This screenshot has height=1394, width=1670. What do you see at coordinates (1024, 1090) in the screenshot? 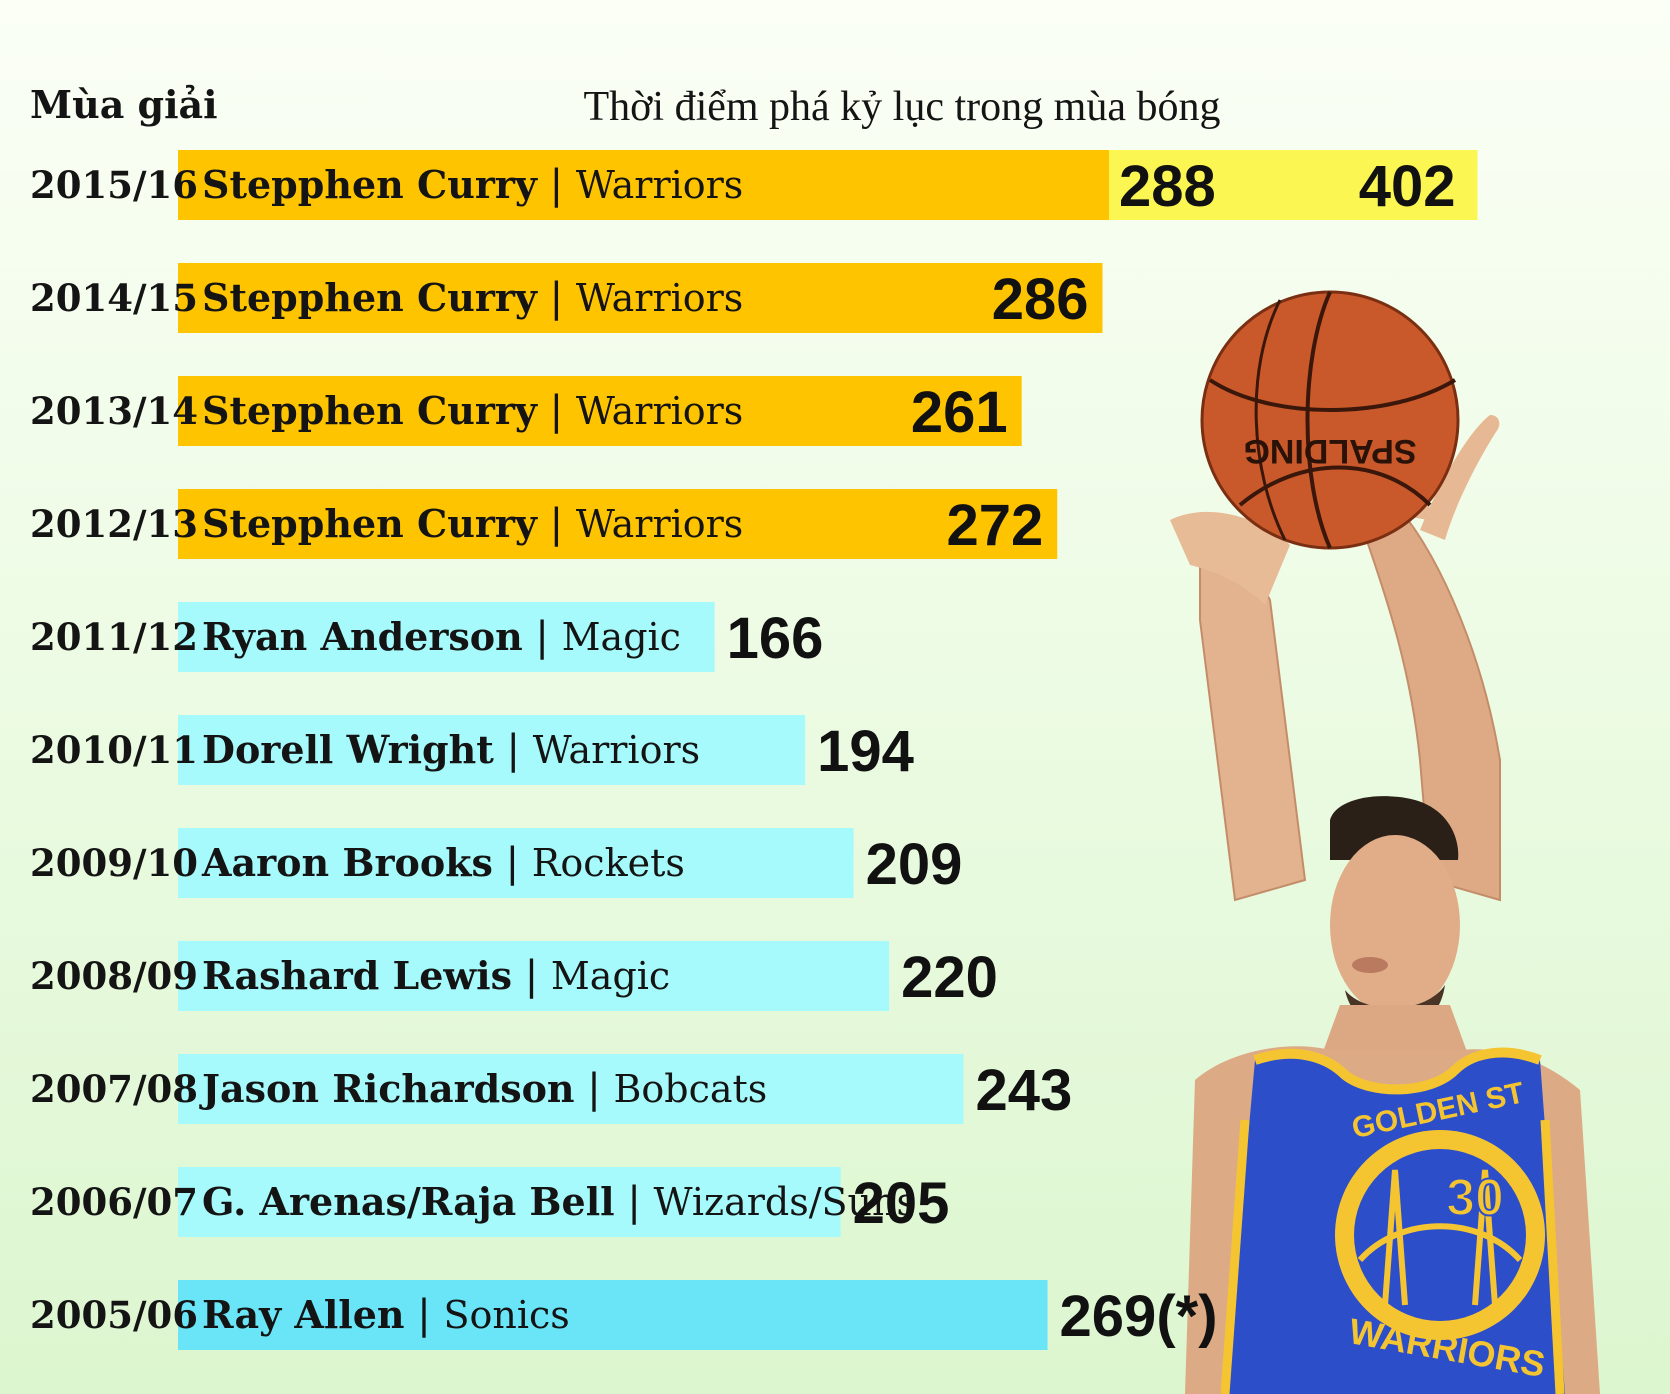
I see `data-label: 243` at bounding box center [1024, 1090].